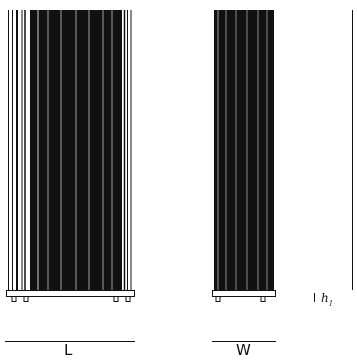 The width and height of the screenshot is (357, 361). I want to click on height-label: h1, so click(327, 299).